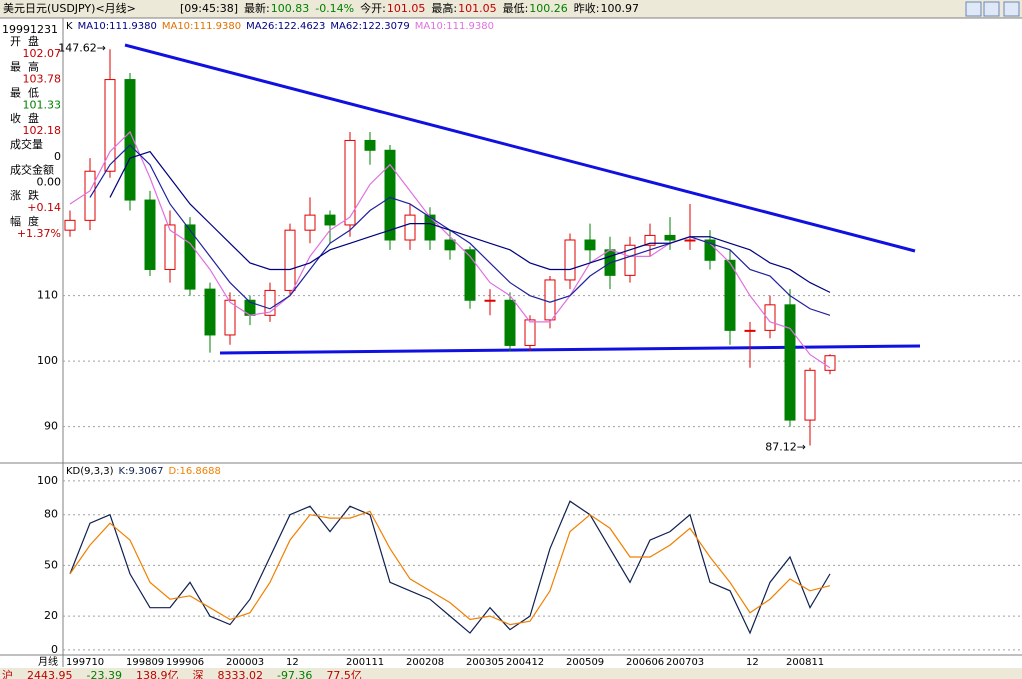 This screenshot has width=1022, height=679. Describe the element at coordinates (1011, 9) in the screenshot. I see `button-restore` at that location.